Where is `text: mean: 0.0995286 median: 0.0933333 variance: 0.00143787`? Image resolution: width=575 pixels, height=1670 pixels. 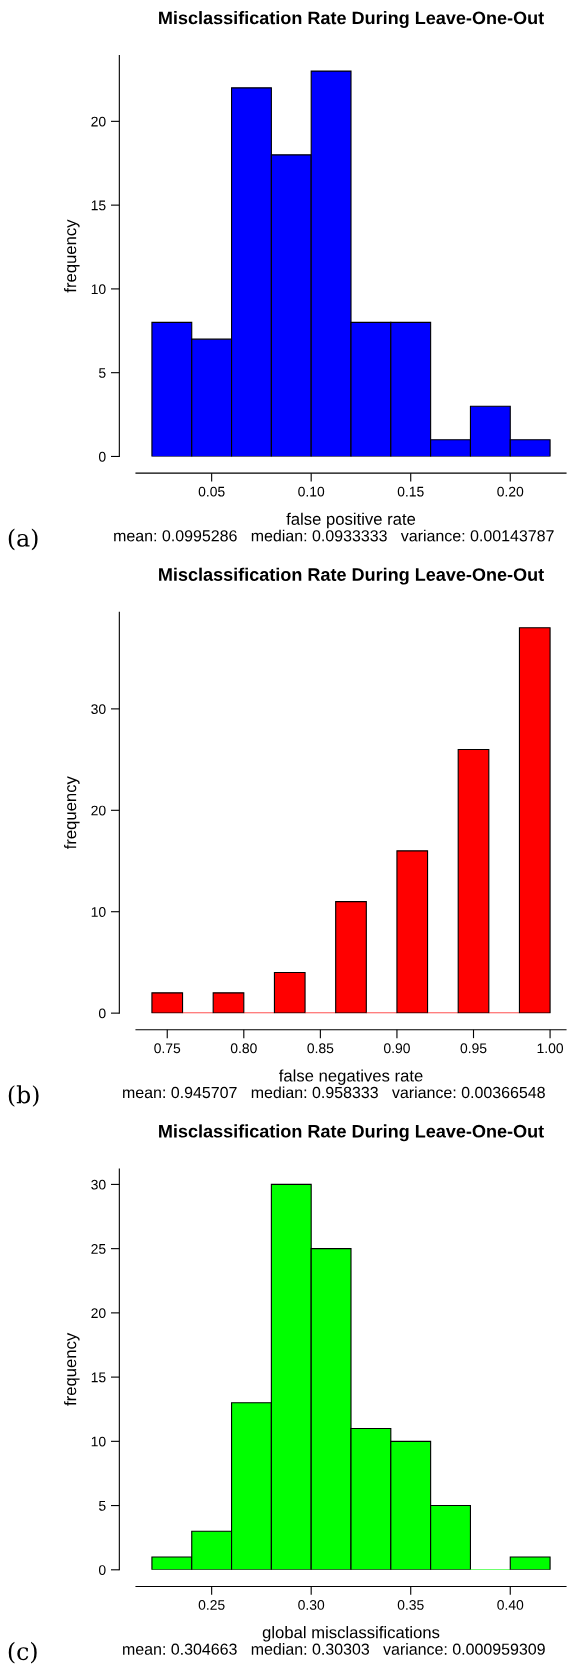 text: mean: 0.0995286 median: 0.0933333 variance: 0.00143787 is located at coordinates (334, 535).